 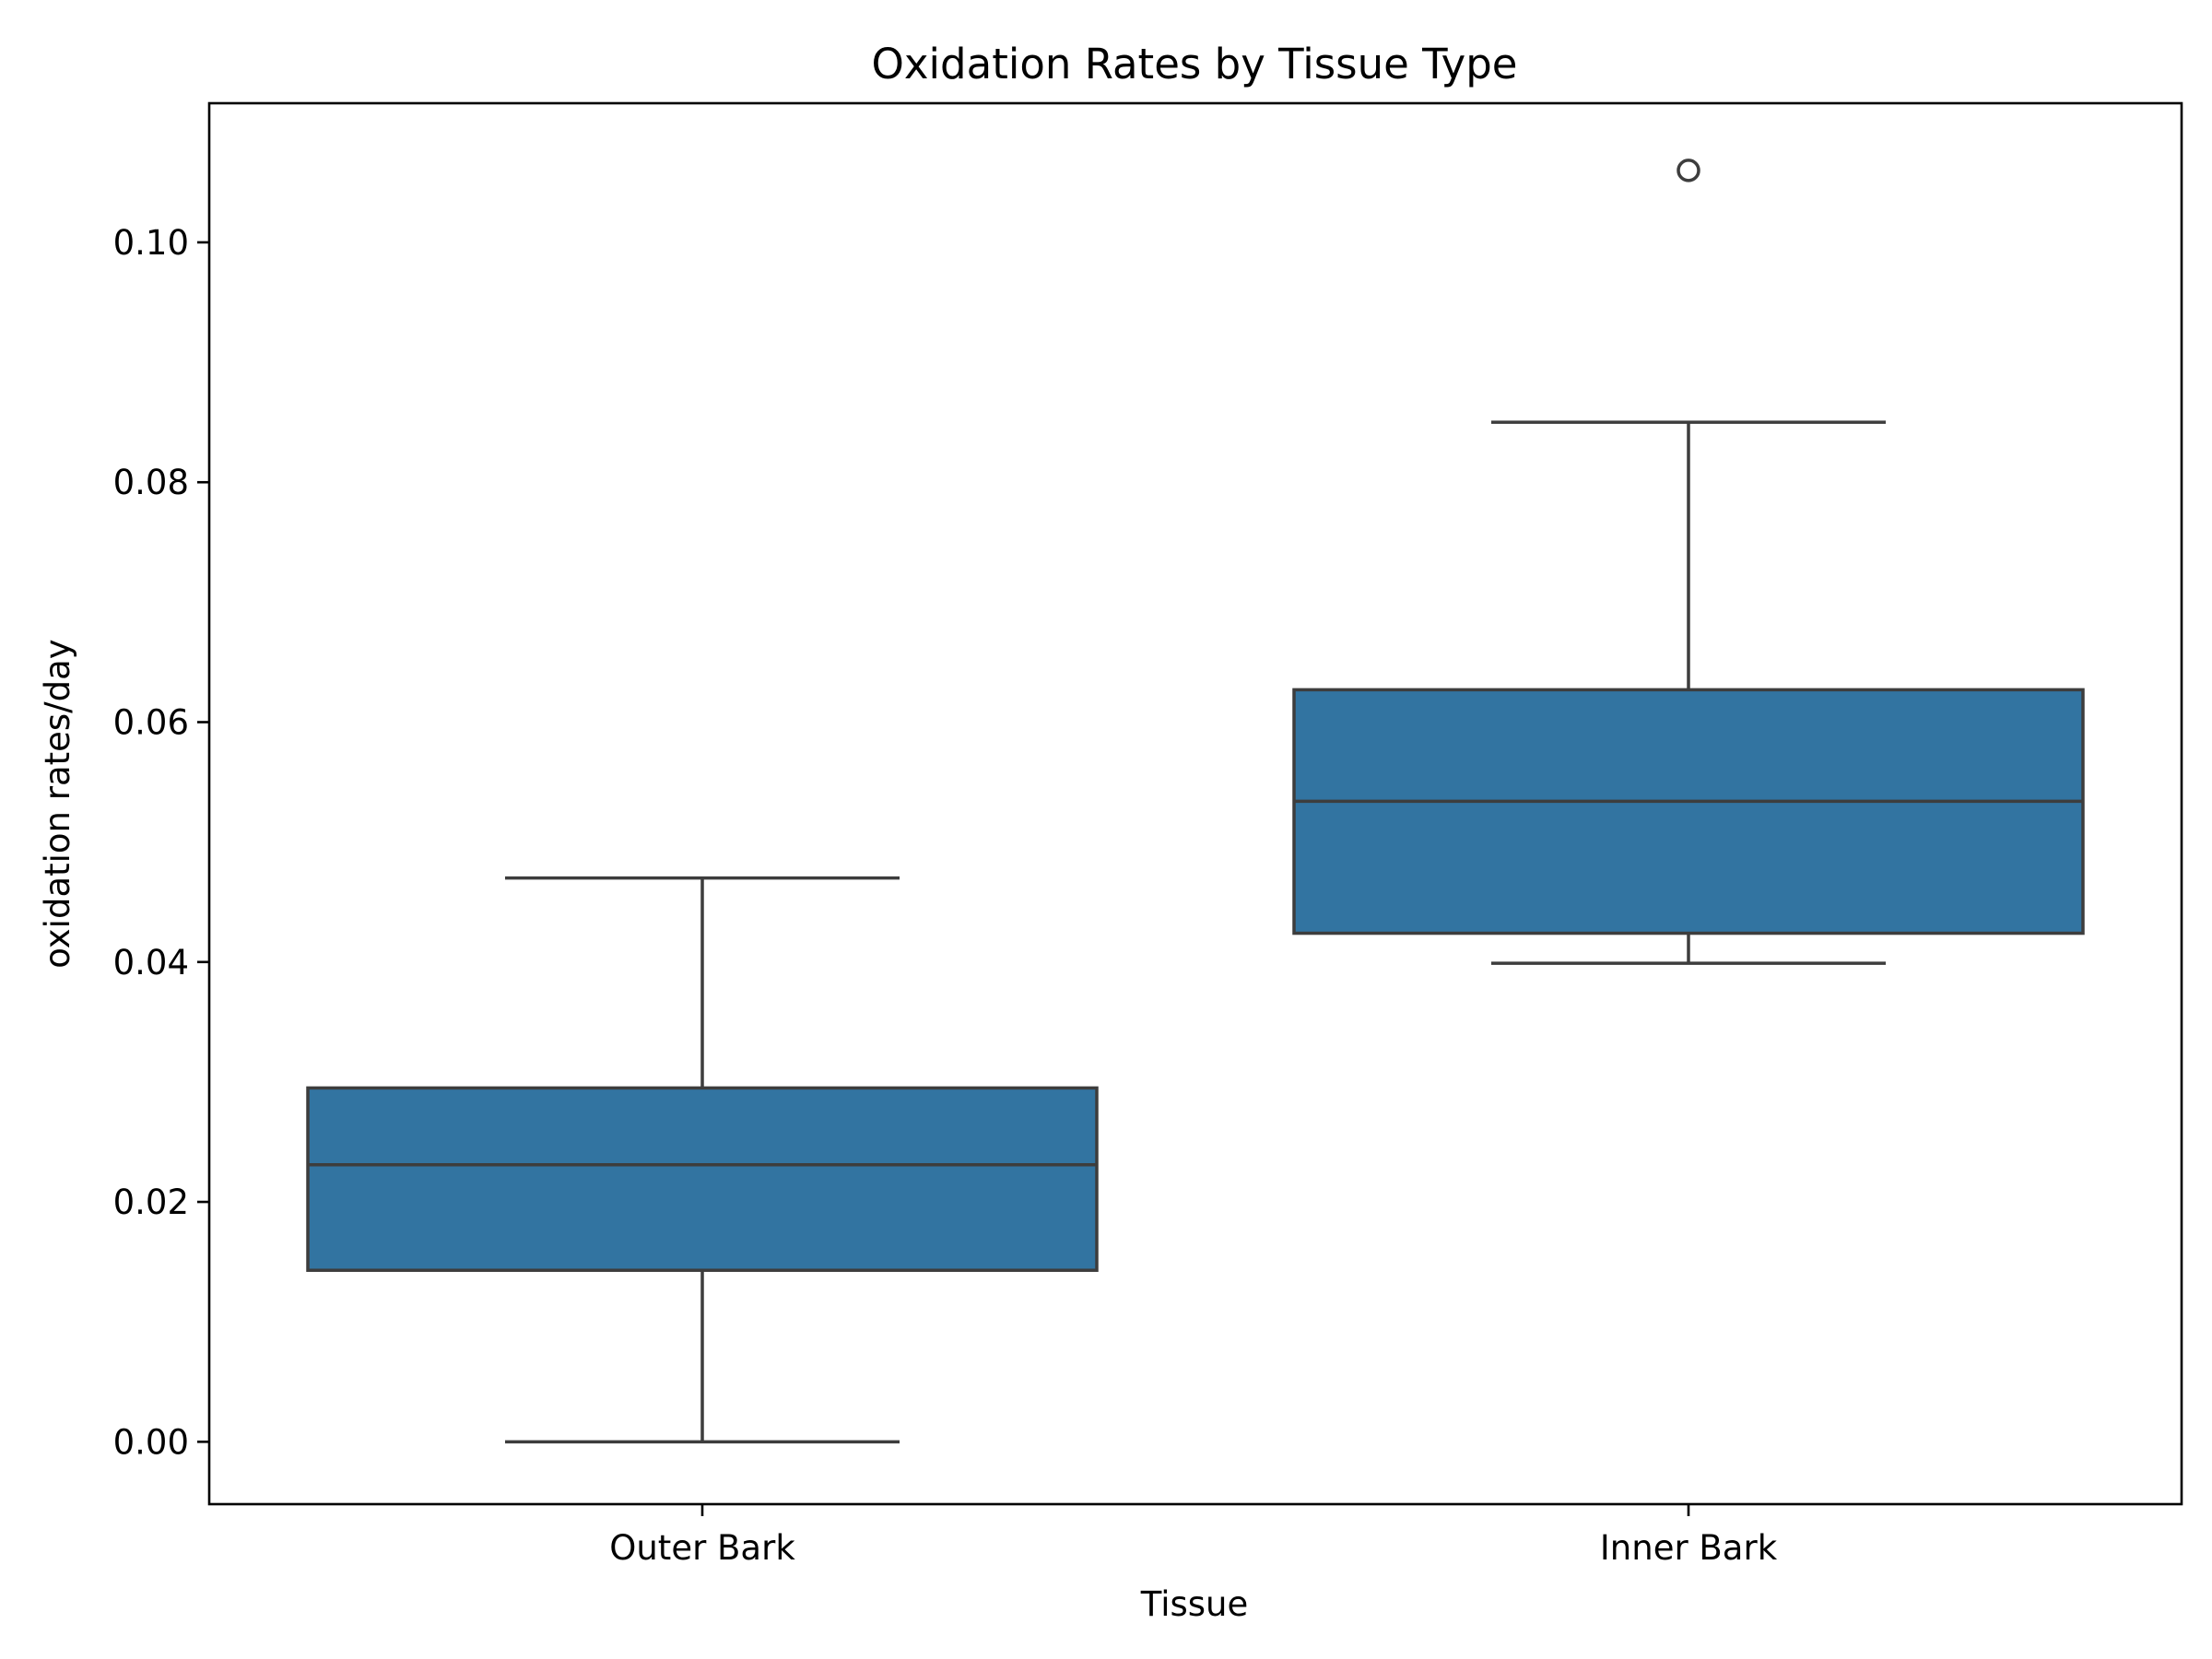 What do you see at coordinates (57, 803) in the screenshot?
I see `y-axis-label: oxidation rates/day` at bounding box center [57, 803].